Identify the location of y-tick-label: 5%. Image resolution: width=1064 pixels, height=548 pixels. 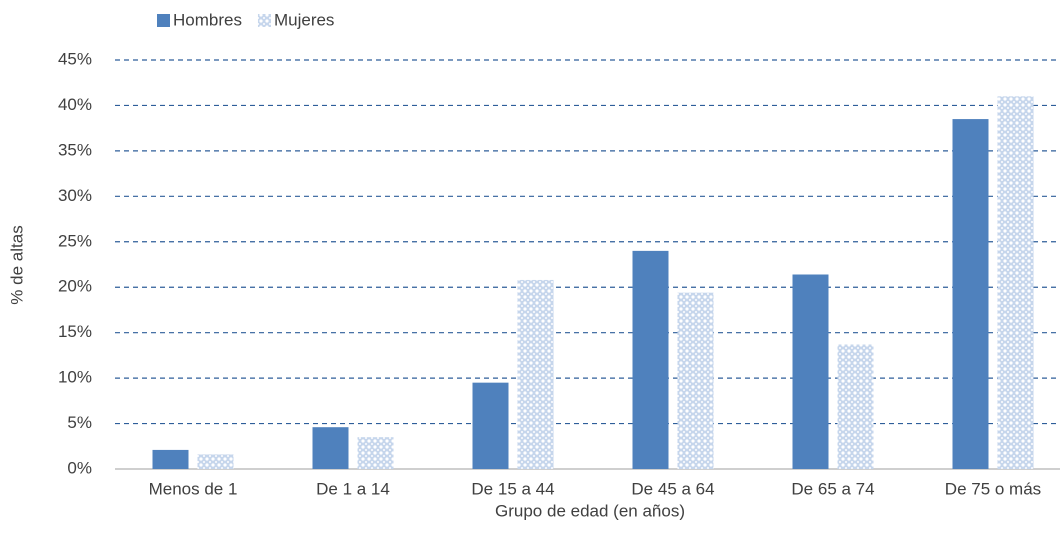
(79, 422).